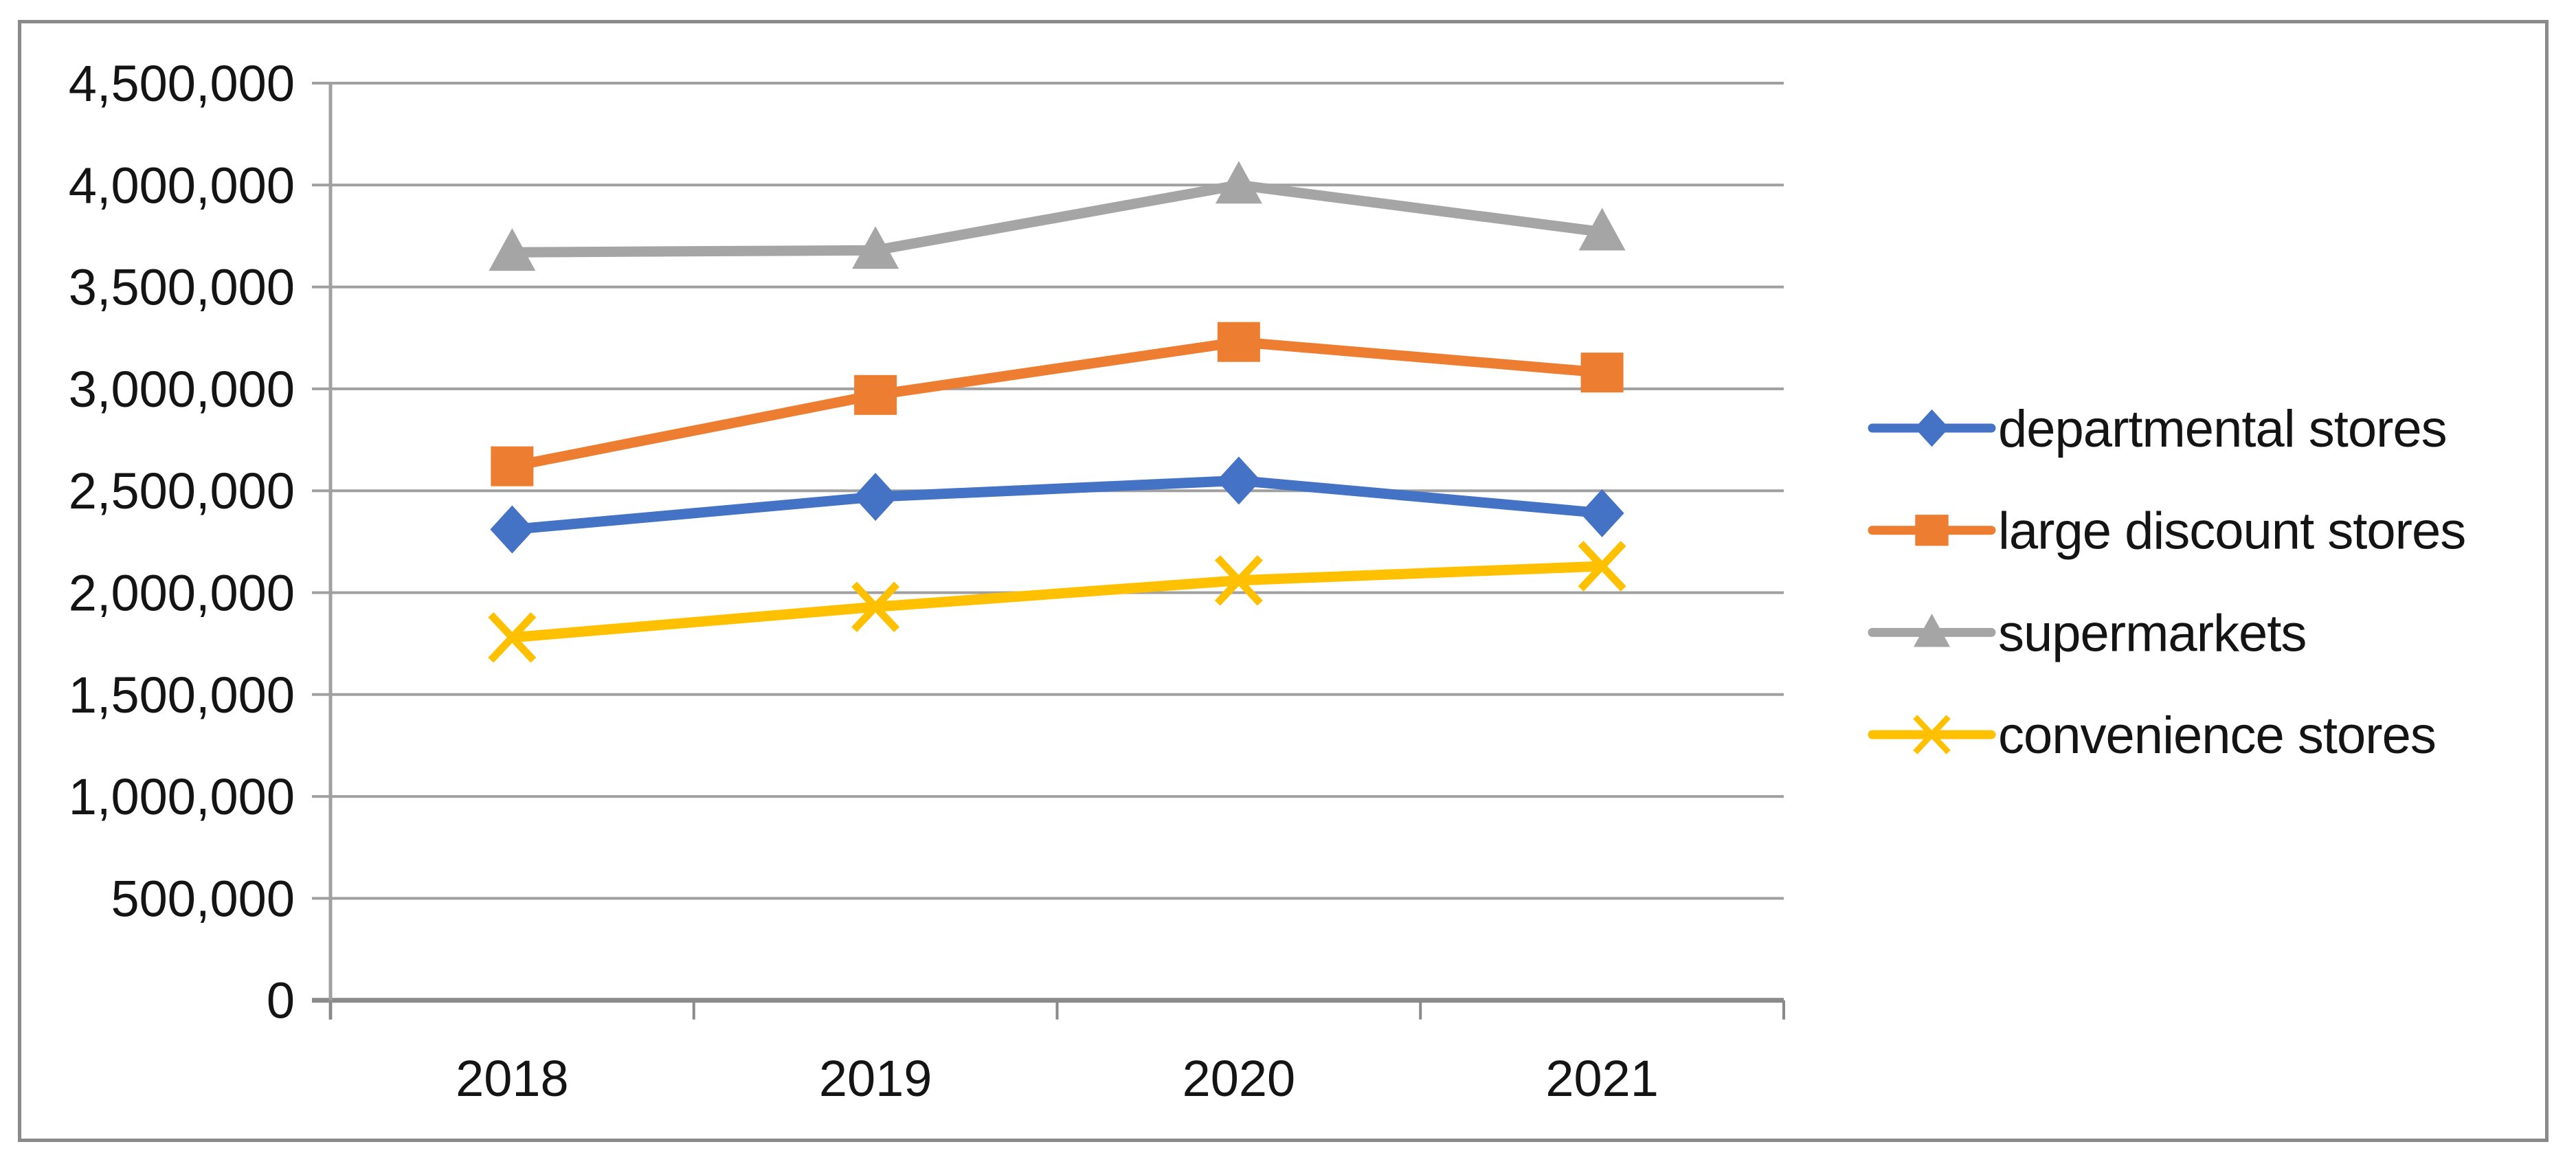  What do you see at coordinates (182, 287) in the screenshot?
I see `y-axis-tick-label: 3,500,000` at bounding box center [182, 287].